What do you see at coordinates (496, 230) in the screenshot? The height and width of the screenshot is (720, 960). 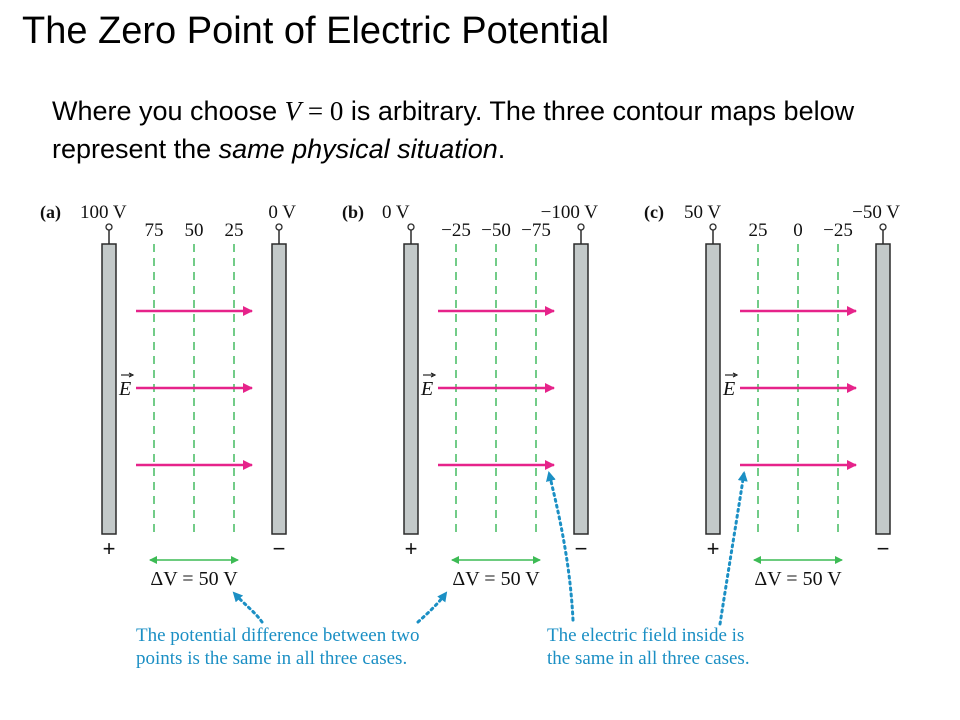 I see `contour-label: −50` at bounding box center [496, 230].